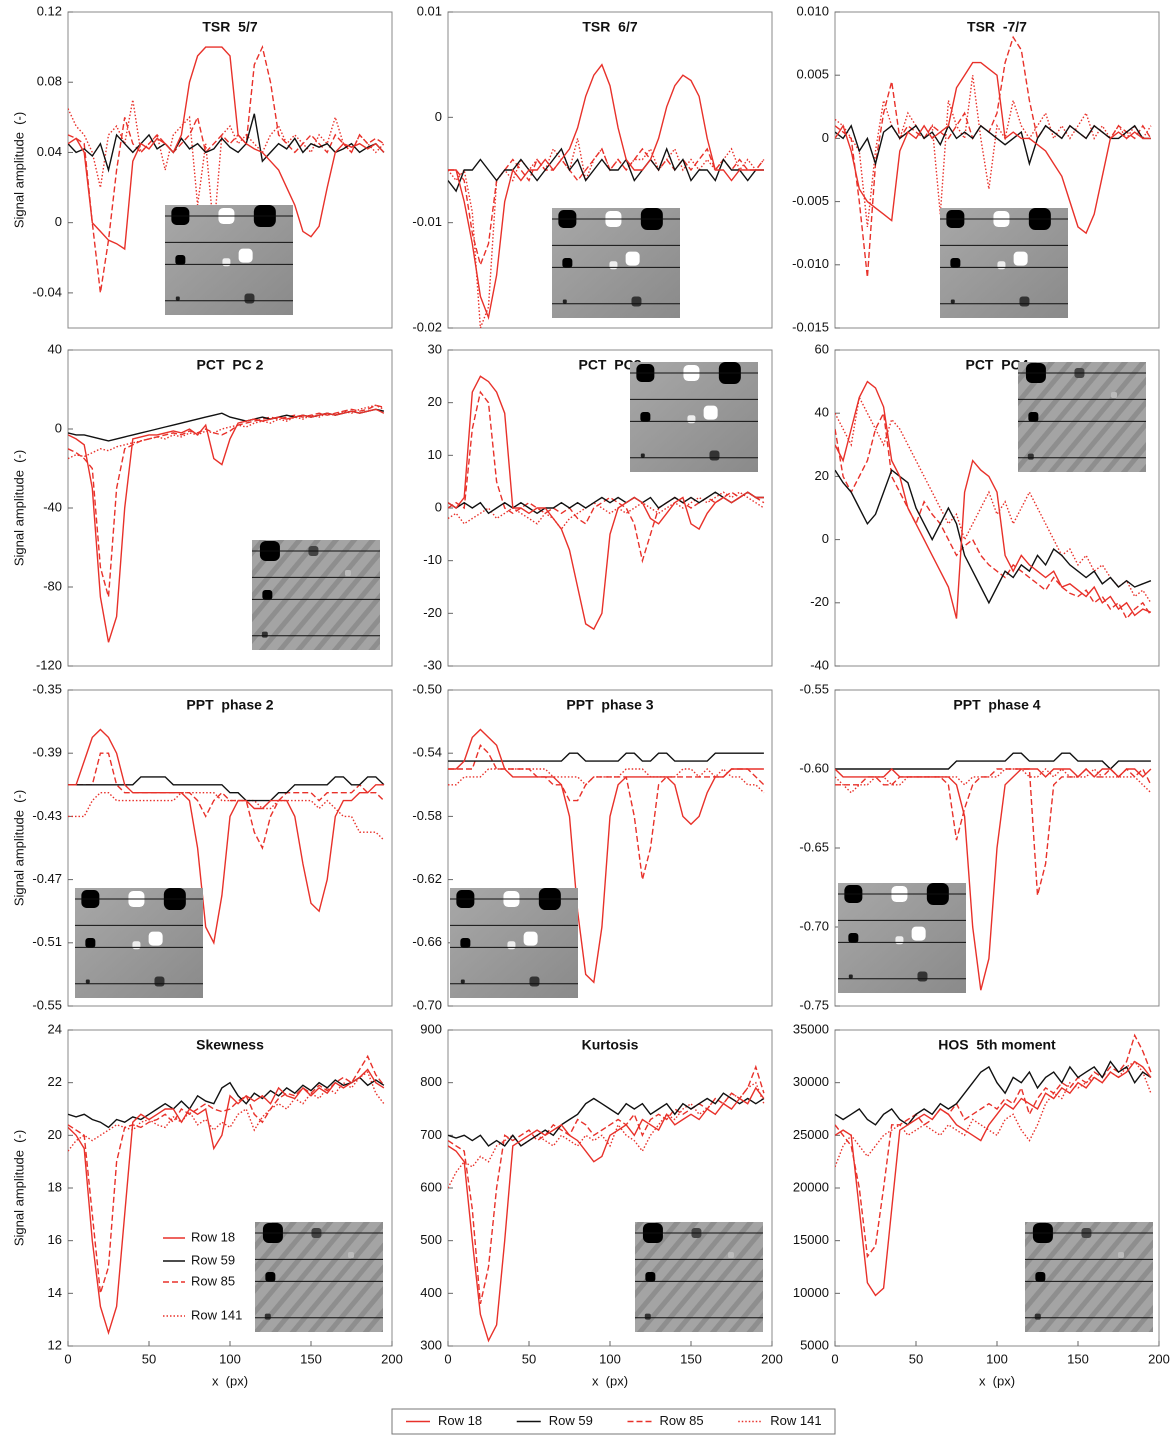 The image size is (1174, 1436). Describe the element at coordinates (47, 815) in the screenshot. I see `y-tick-label: -0.43` at that location.